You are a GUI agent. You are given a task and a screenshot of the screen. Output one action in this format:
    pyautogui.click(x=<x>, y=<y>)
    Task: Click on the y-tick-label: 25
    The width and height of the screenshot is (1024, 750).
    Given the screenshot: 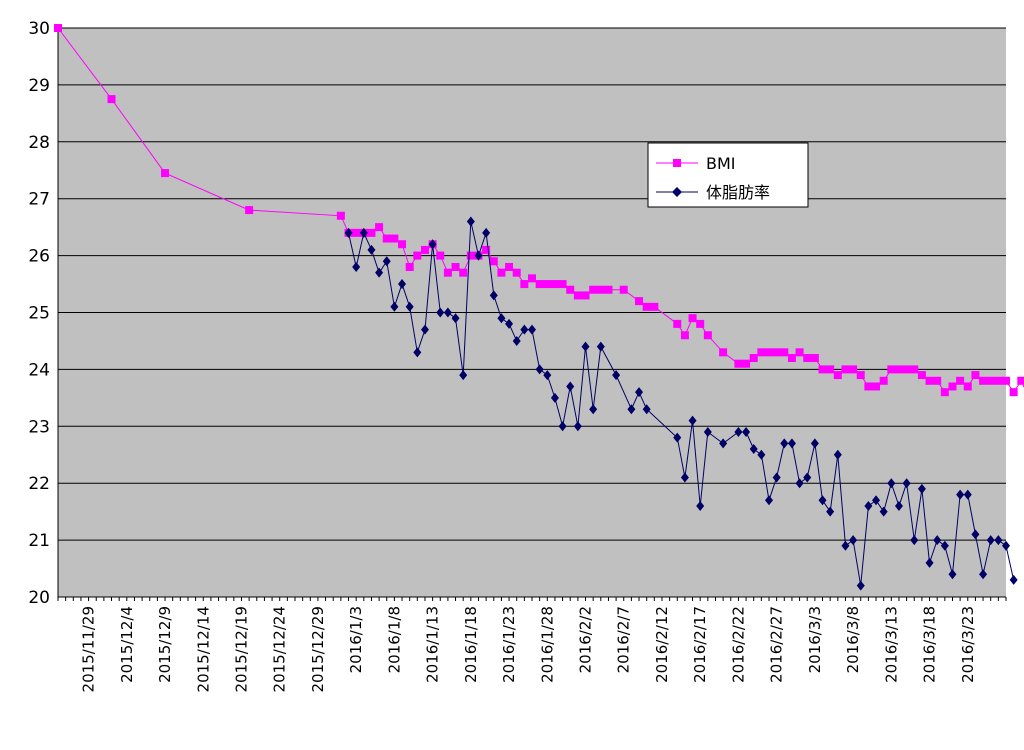 What is the action you would take?
    pyautogui.click(x=39, y=314)
    